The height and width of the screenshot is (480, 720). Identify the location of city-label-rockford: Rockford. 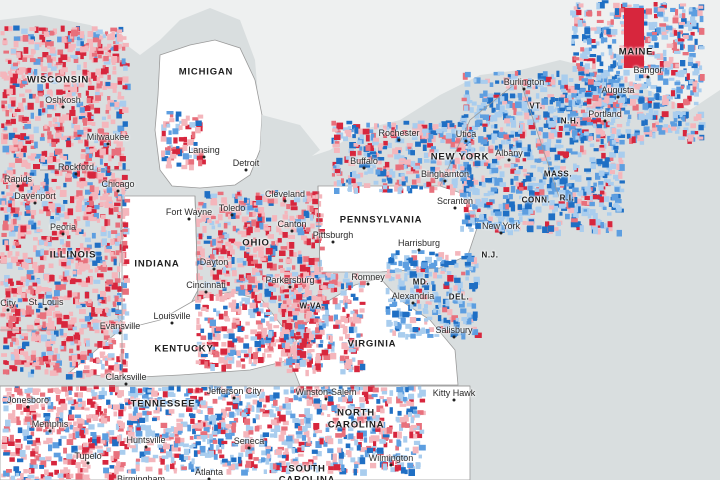
(76, 167).